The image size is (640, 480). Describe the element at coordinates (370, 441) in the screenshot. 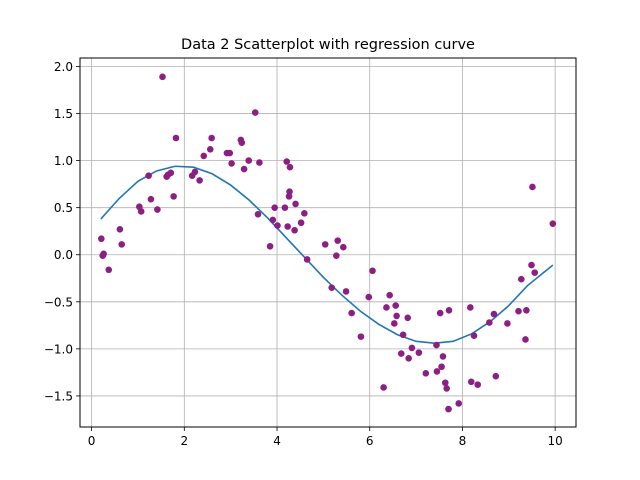

I see `x-tick-label: 6` at that location.